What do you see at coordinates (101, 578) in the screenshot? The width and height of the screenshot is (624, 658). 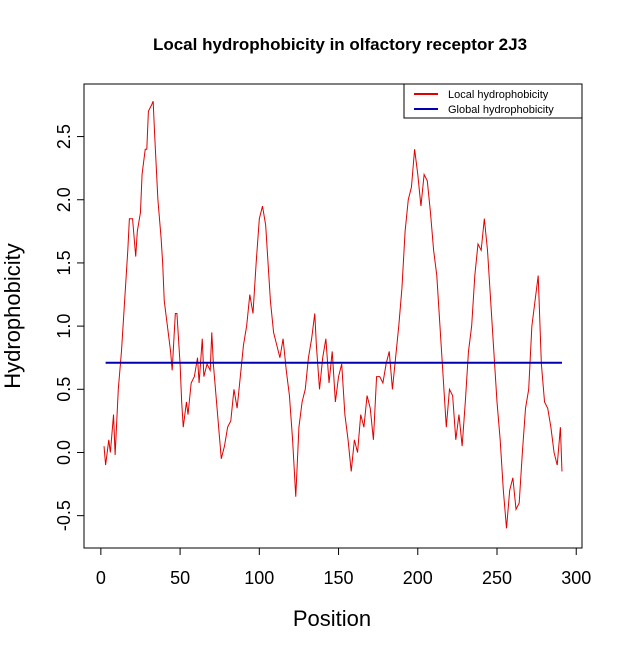 I see `x-tick-label: 0` at bounding box center [101, 578].